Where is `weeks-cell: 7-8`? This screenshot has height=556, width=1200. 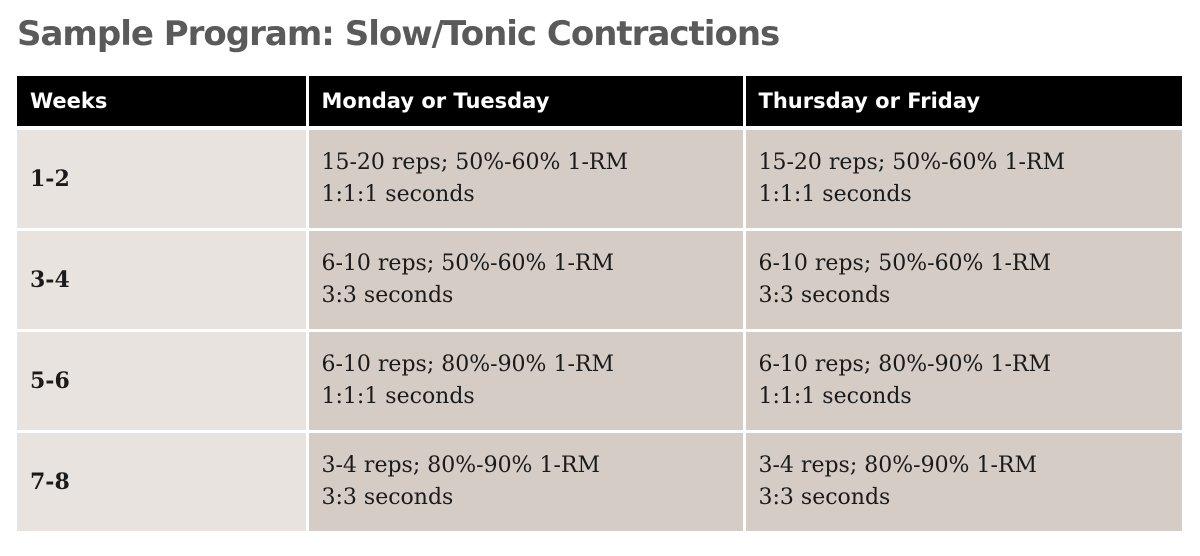
weeks-cell: 7-8 is located at coordinates (163, 480).